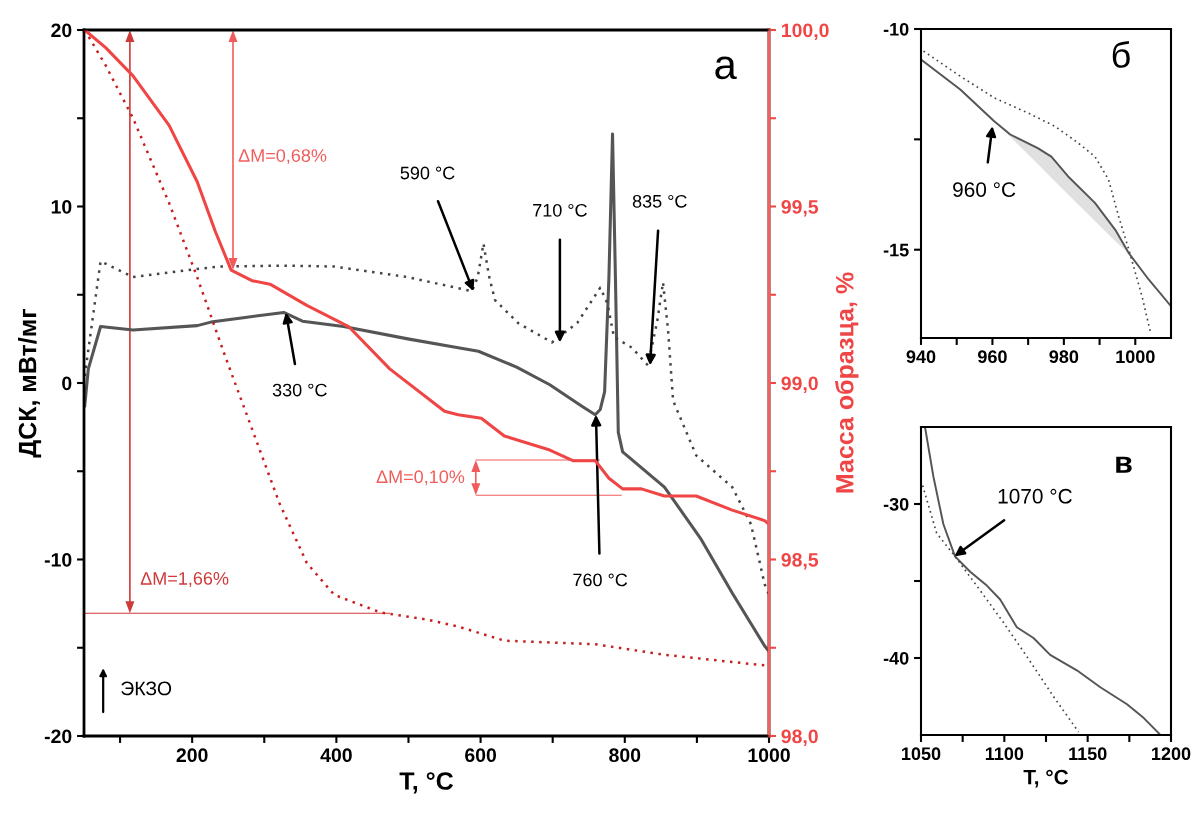 The width and height of the screenshot is (1201, 833). I want to click on annotation: ΔM=0,10%, so click(420, 478).